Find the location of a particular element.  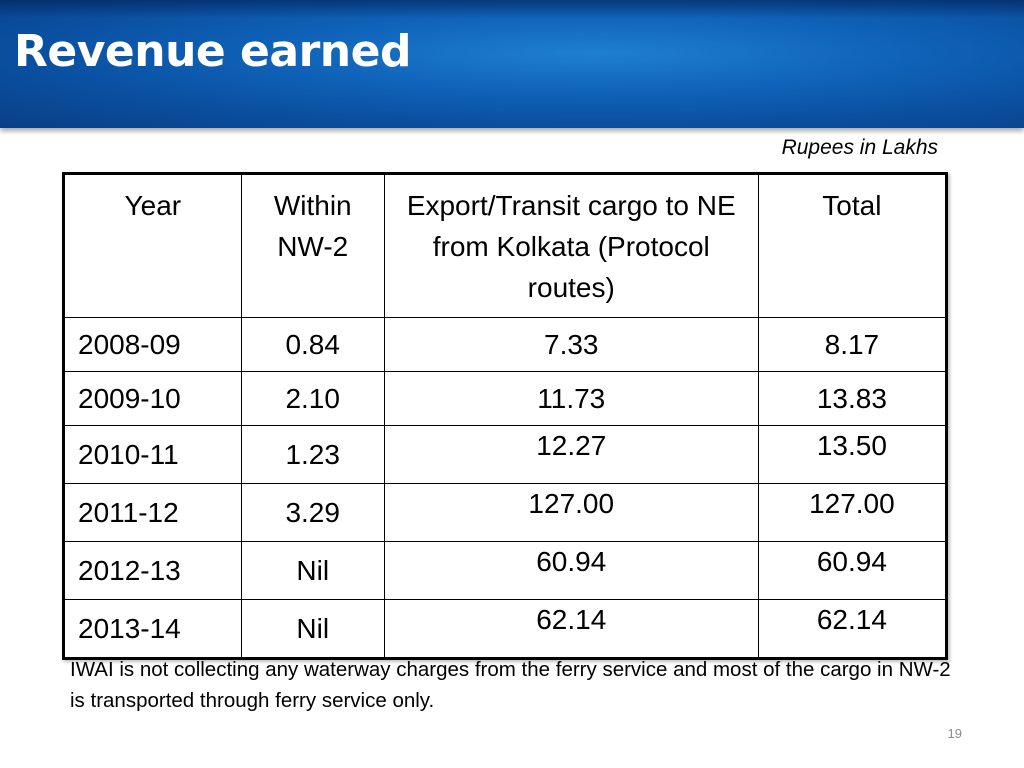

cell-export: 62.14 is located at coordinates (571, 629).